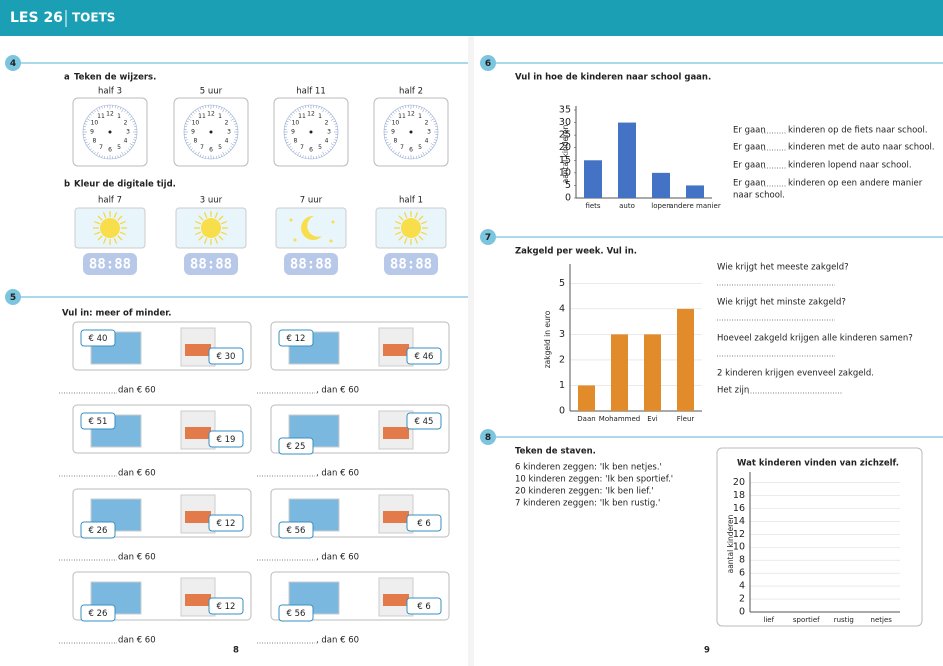 This screenshot has width=943, height=666. I want to click on statement: 10 kinderen zeggen: 'Ik ben sportief.', so click(594, 480).